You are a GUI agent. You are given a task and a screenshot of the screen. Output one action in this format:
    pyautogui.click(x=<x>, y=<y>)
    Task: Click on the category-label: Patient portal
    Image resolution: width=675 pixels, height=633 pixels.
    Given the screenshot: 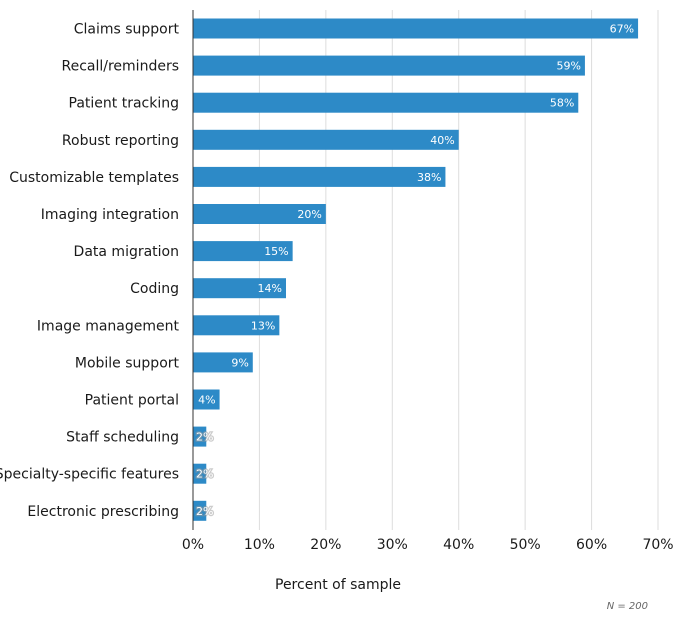 What is the action you would take?
    pyautogui.click(x=132, y=401)
    